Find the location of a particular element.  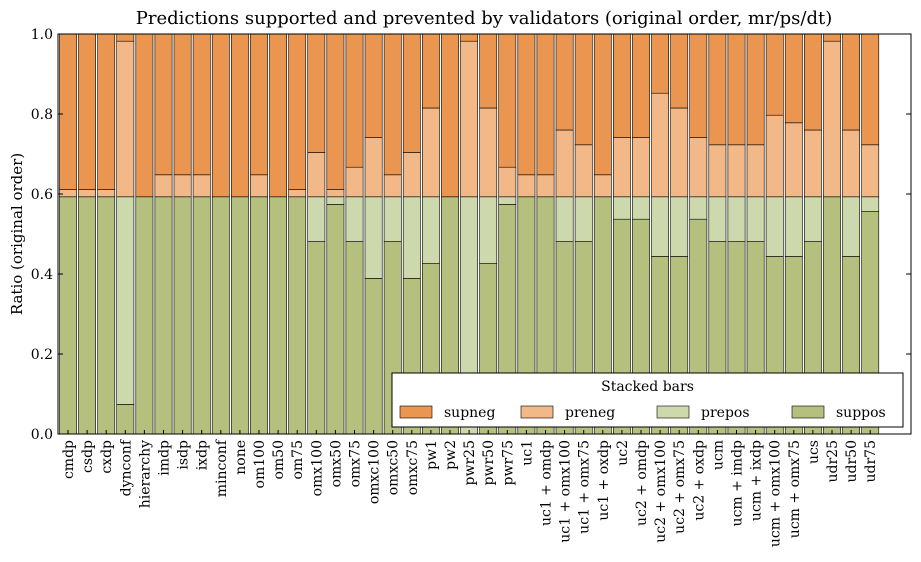

legend-label-supneg: supneg is located at coordinates (469, 413).